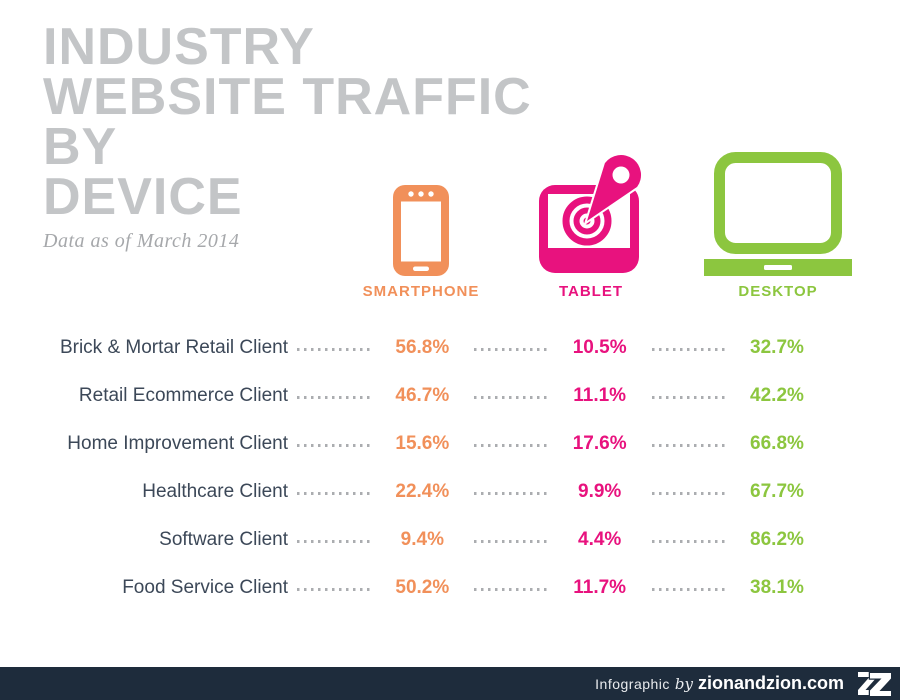 This screenshot has height=700, width=900. What do you see at coordinates (422, 587) in the screenshot?
I see `smartphone-value: 50.2%` at bounding box center [422, 587].